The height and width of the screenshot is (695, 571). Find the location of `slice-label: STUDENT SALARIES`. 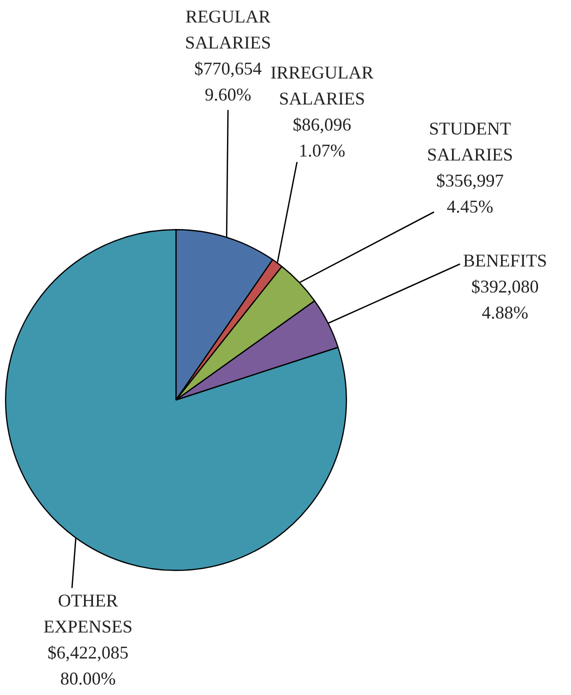

slice-label: STUDENT SALARIES is located at coordinates (470, 141).